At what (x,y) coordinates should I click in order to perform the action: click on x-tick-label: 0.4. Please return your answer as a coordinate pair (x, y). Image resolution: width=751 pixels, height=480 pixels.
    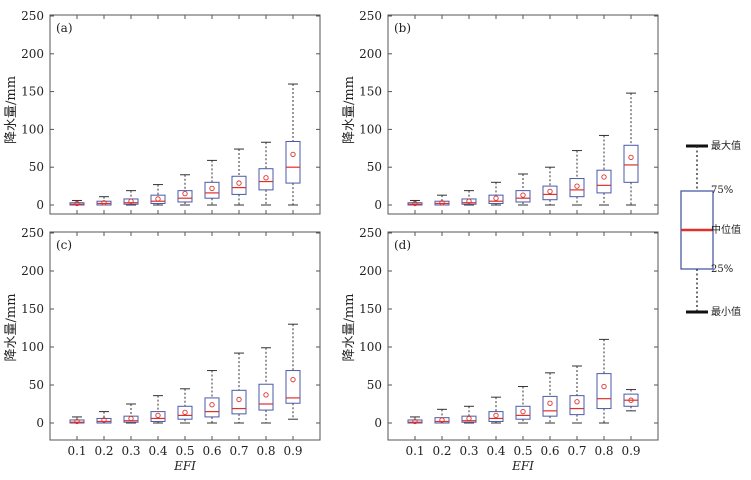
    Looking at the image, I should click on (495, 451).